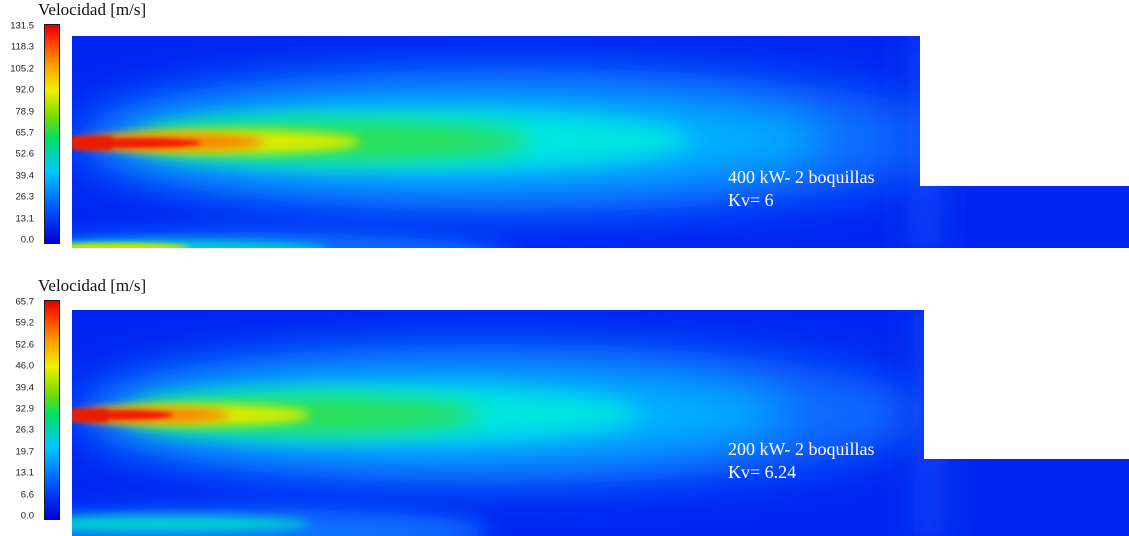  I want to click on case-label-line2: Kv= 6.24, so click(762, 472).